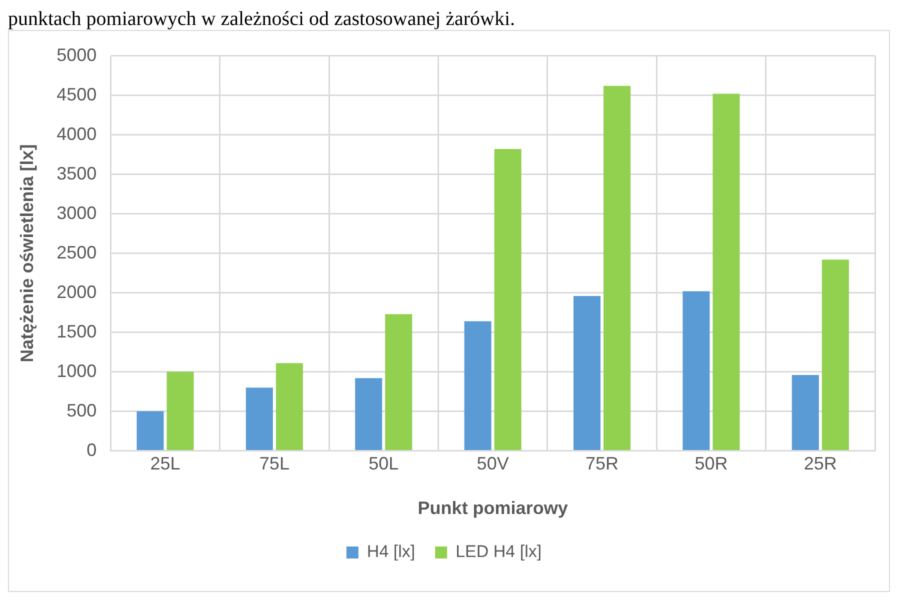 The height and width of the screenshot is (603, 905). I want to click on y-tick-label: 3000, so click(76, 212).